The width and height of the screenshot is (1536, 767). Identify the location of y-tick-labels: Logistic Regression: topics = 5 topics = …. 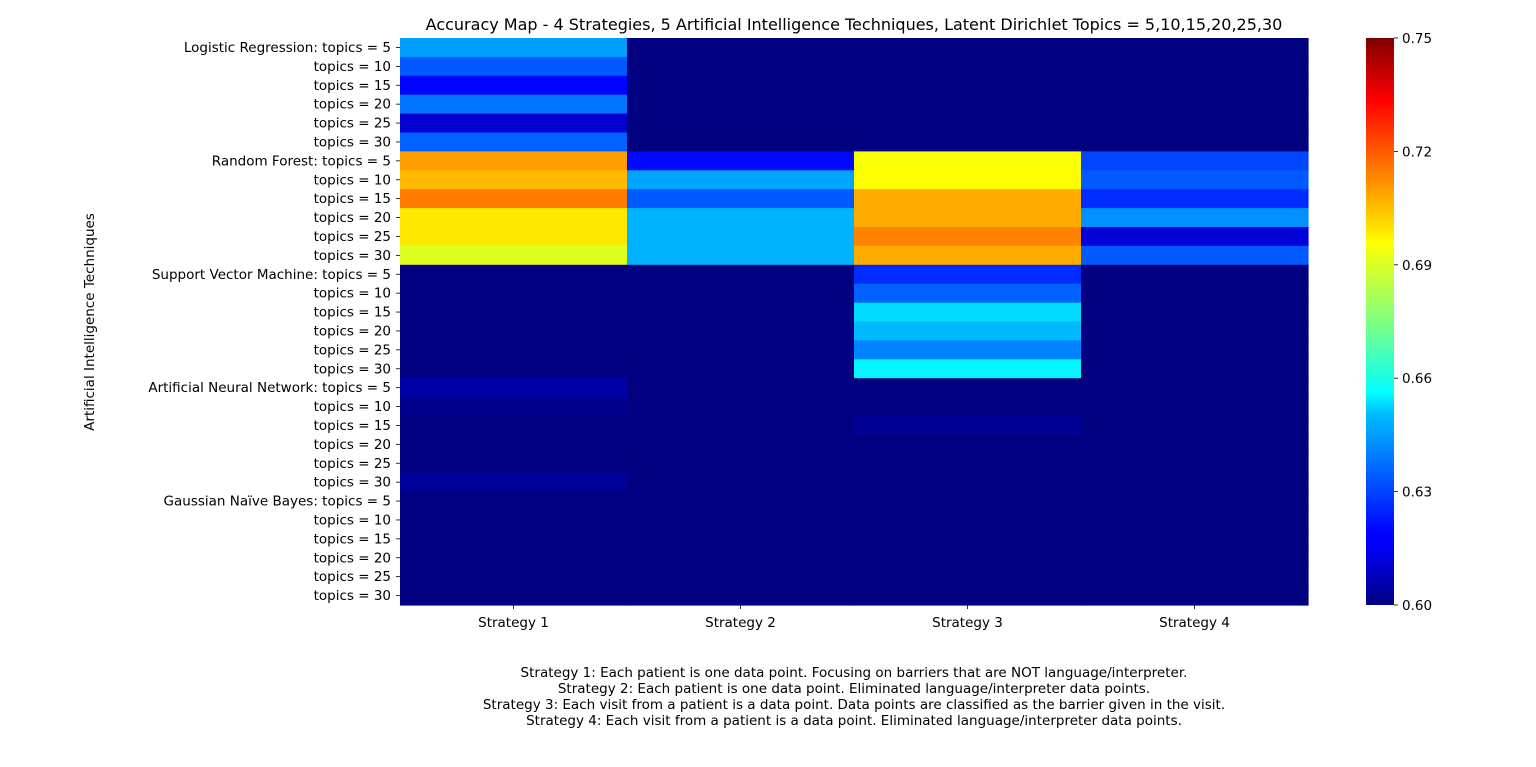
(274, 322).